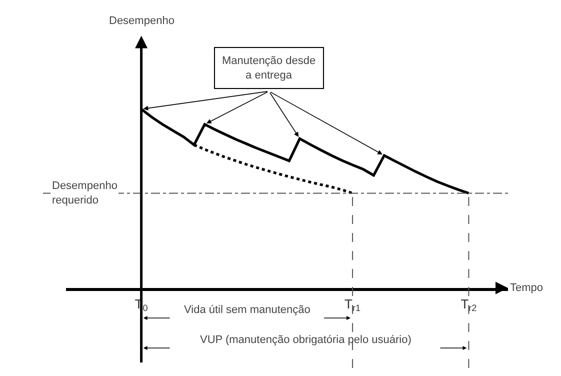 This screenshot has width=561, height=376. Describe the element at coordinates (269, 68) in the screenshot. I see `text: Manutenção desde a entrega` at that location.